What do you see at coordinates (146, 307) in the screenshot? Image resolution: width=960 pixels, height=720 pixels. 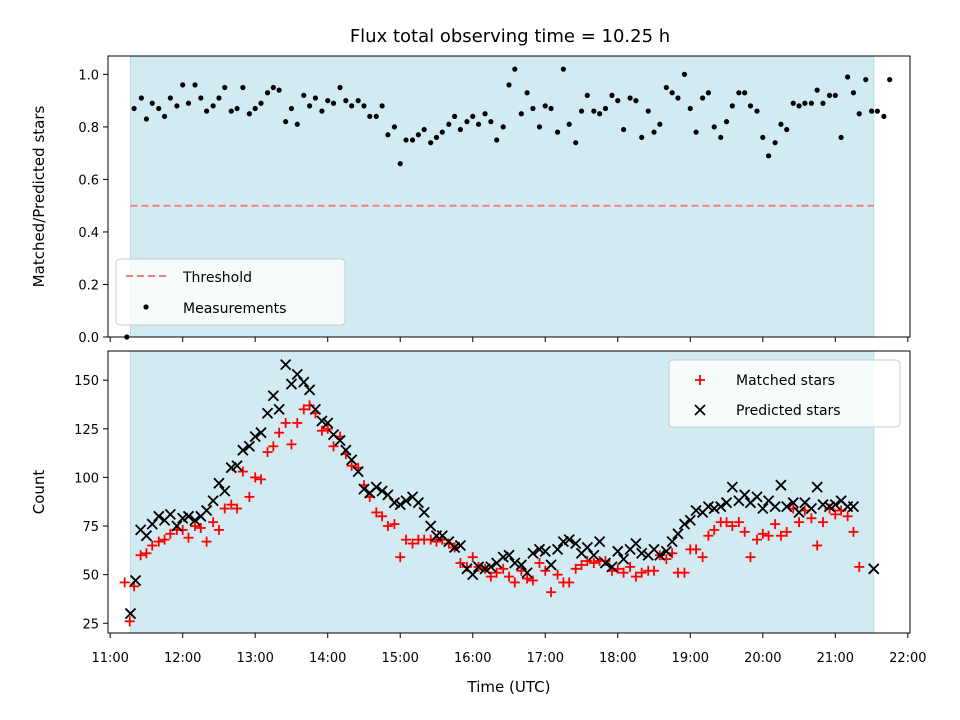 I see `measurements-legend-swatch` at bounding box center [146, 307].